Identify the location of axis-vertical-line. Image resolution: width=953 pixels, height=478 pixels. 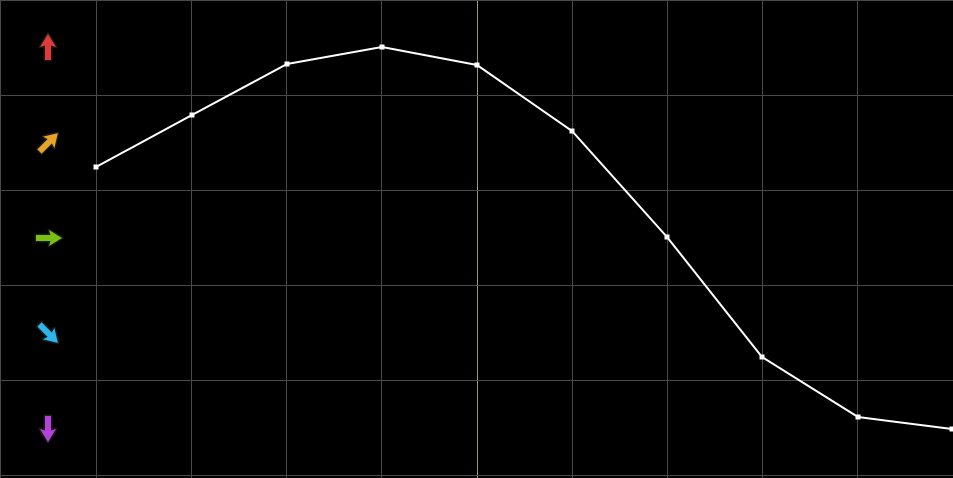
(477, 239).